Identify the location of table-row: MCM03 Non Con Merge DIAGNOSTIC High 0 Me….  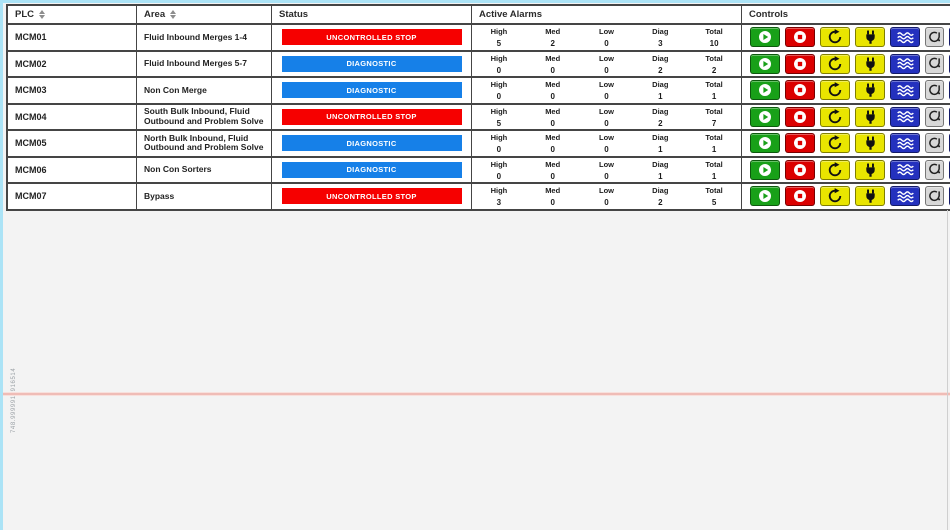
(479, 91).